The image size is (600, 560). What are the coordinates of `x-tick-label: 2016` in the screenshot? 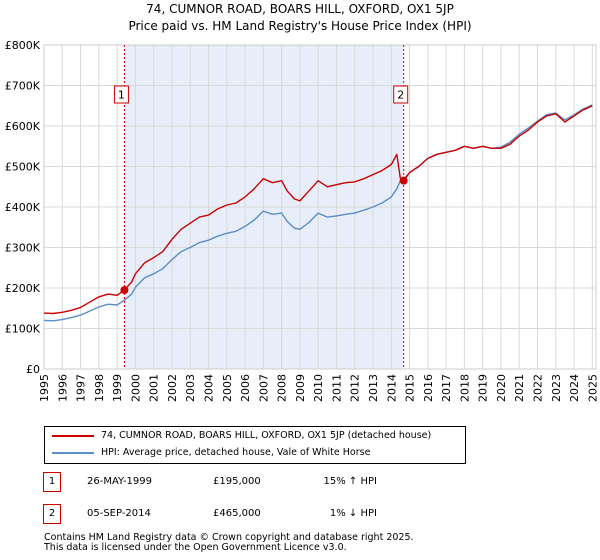 It's located at (428, 388).